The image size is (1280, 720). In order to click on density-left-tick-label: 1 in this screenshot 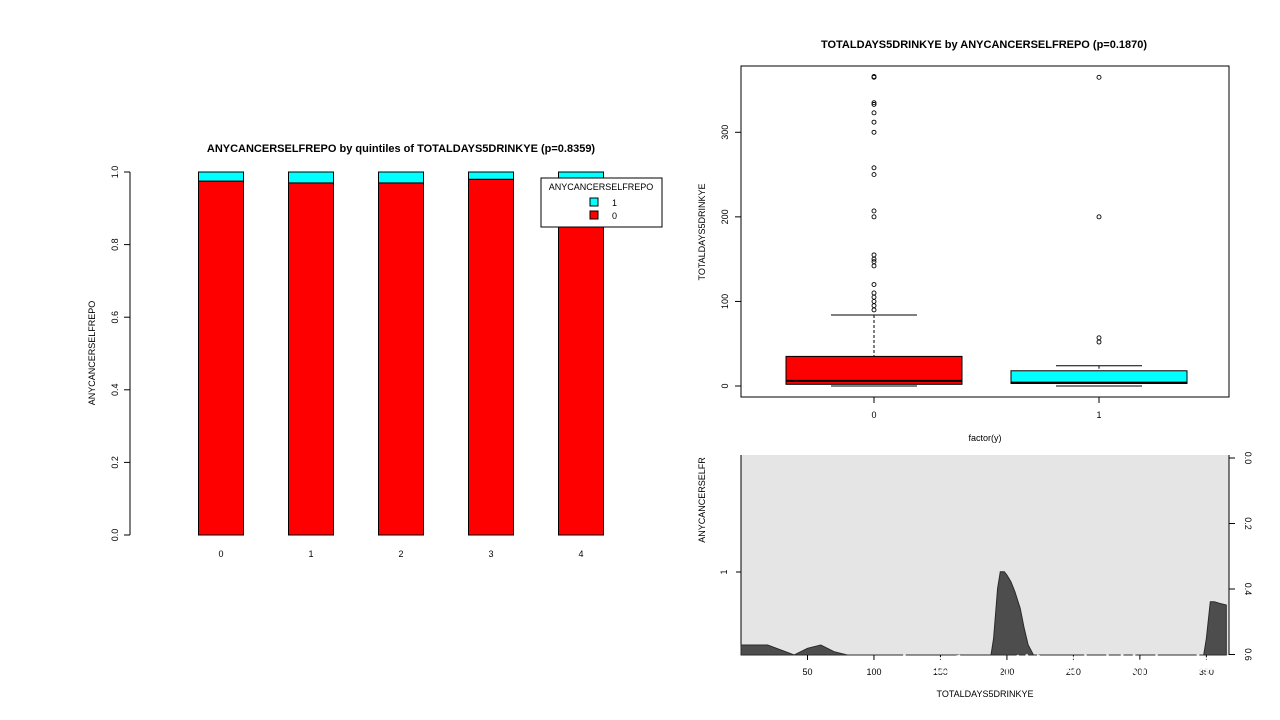, I will do `click(724, 571)`.